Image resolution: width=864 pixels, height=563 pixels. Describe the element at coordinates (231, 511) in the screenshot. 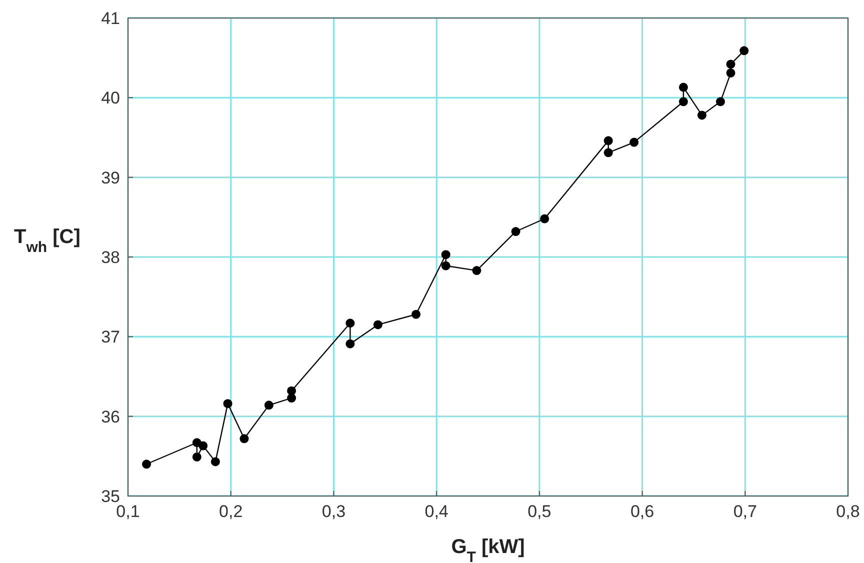

I see `x-tick-label: 0,2` at that location.